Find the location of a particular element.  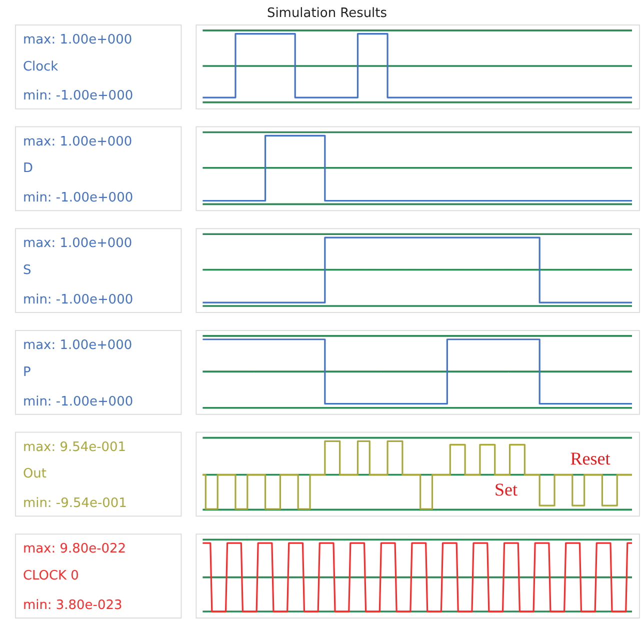

y-axis-title: P is located at coordinates (26, 372).